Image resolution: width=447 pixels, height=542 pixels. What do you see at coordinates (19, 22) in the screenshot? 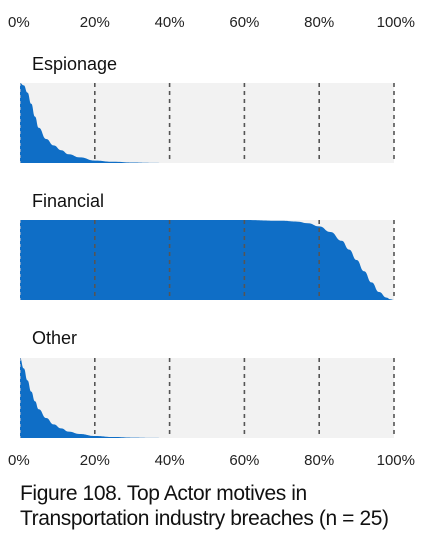
I see `x-tick-label-top: 0%` at bounding box center [19, 22].